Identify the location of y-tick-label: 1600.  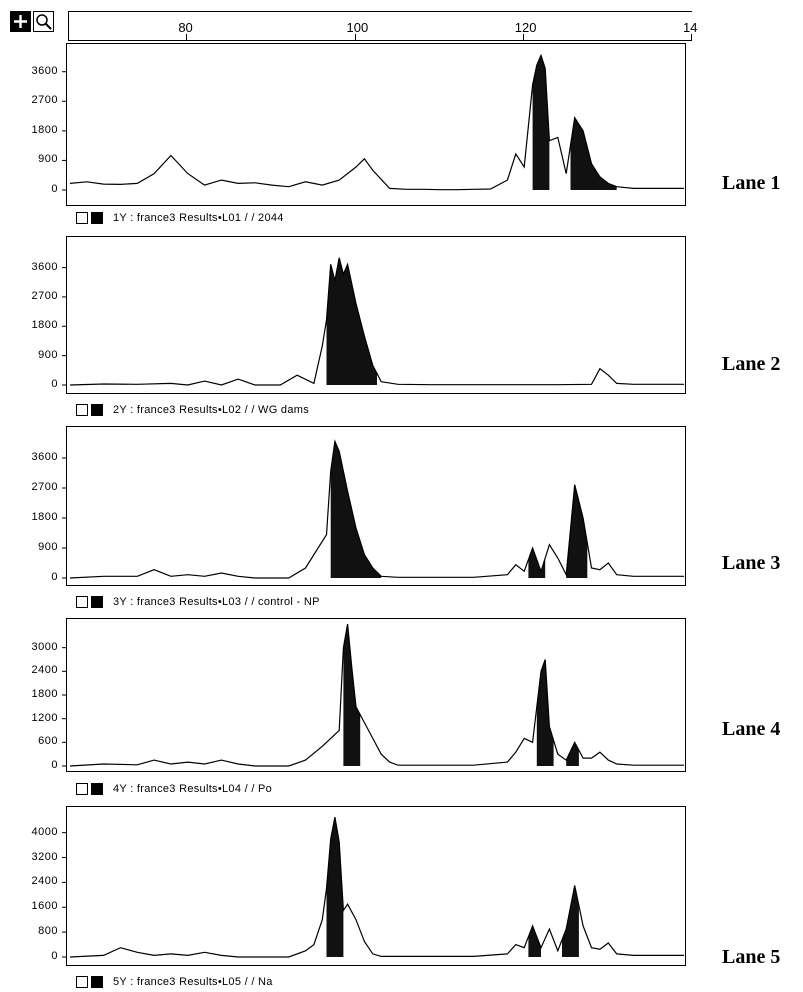
(44, 906).